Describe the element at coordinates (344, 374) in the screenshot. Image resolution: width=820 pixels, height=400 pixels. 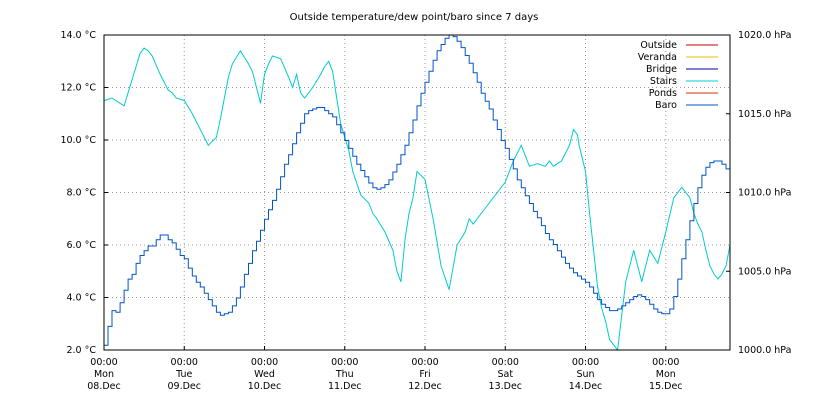
I see `x-tick-day: Thu` at that location.